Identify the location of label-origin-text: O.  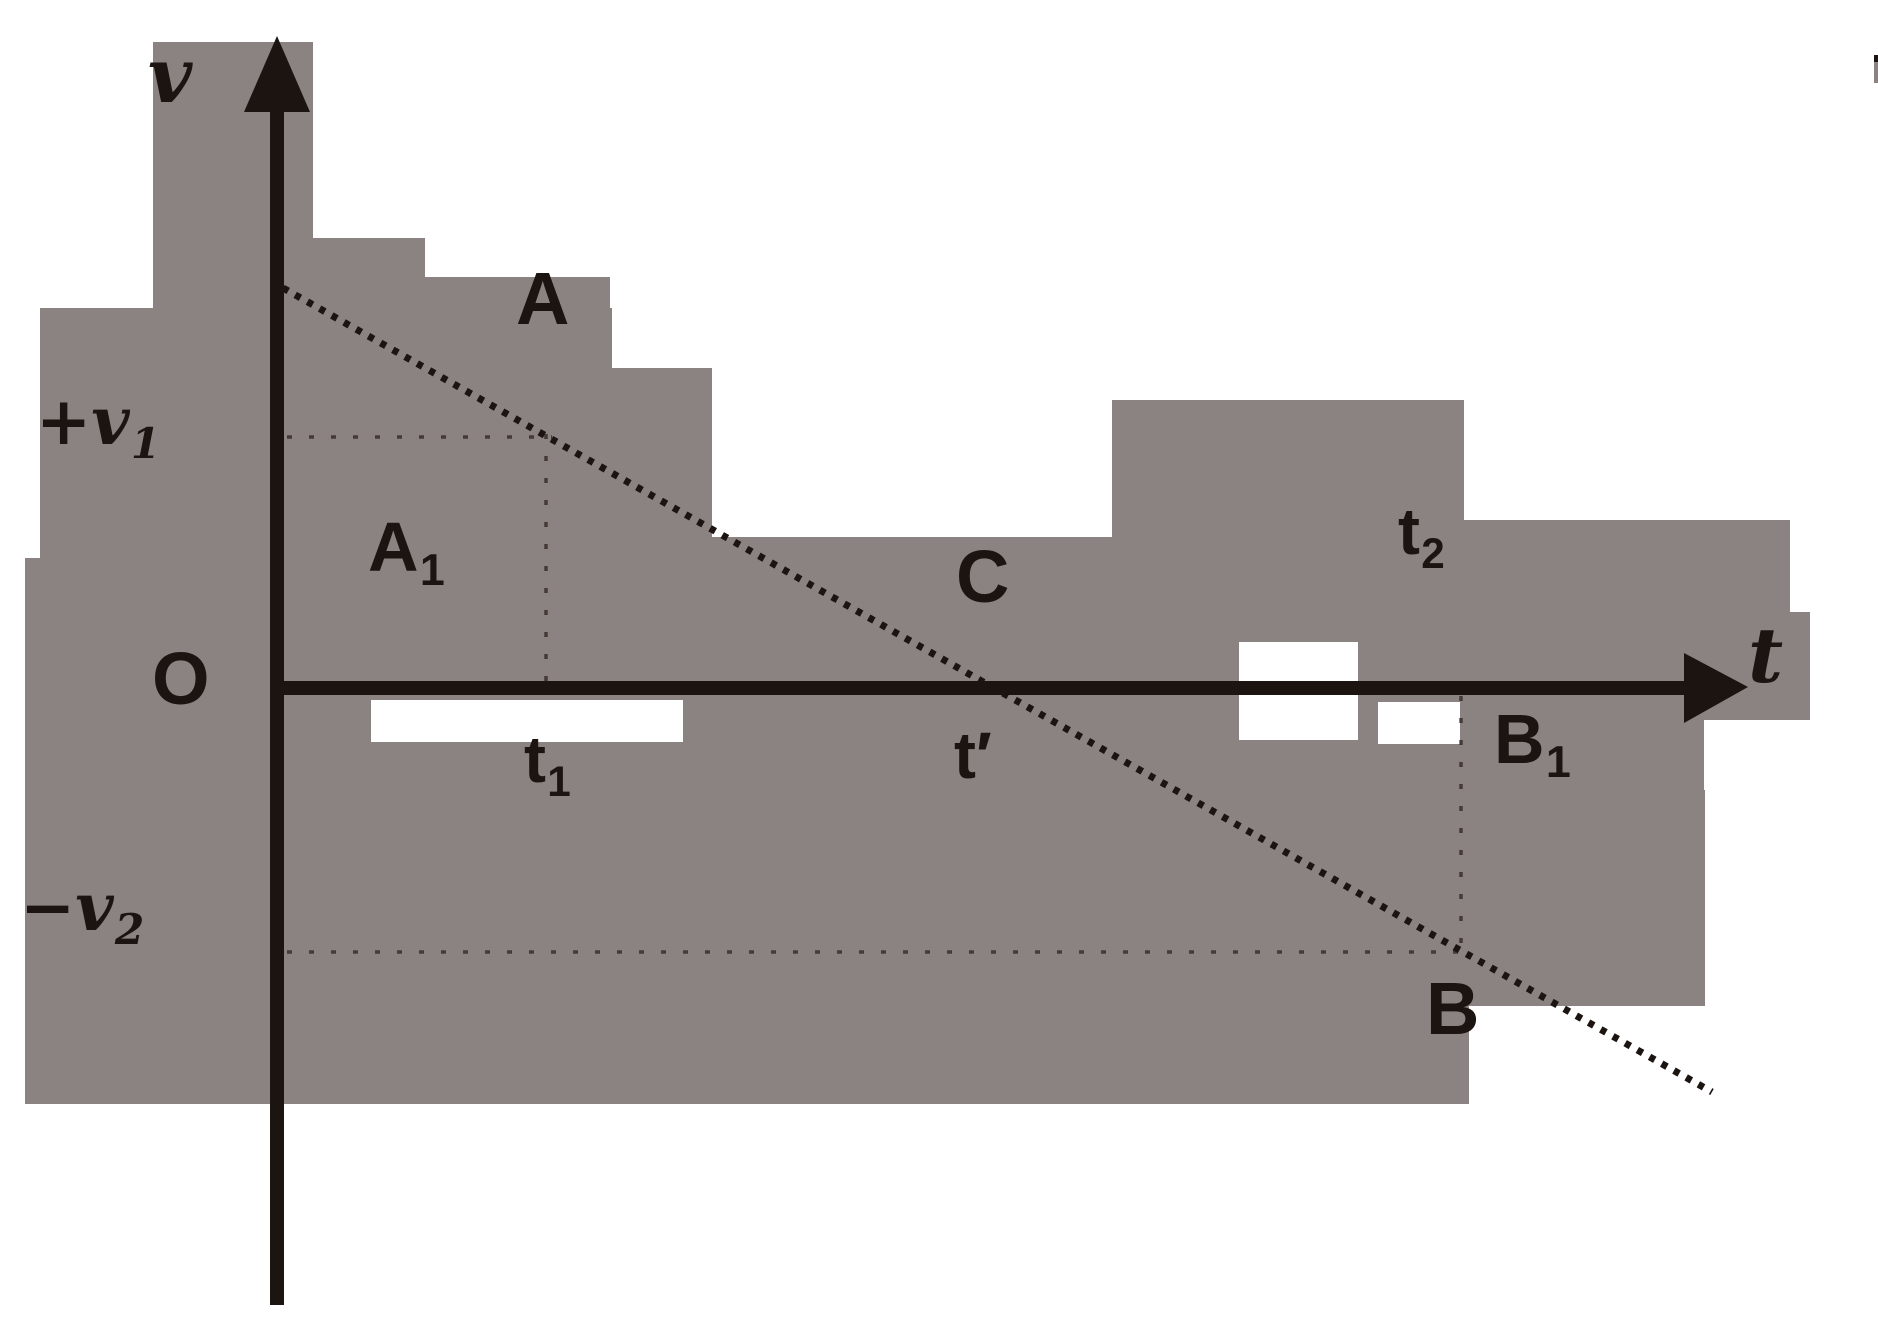
(181, 678).